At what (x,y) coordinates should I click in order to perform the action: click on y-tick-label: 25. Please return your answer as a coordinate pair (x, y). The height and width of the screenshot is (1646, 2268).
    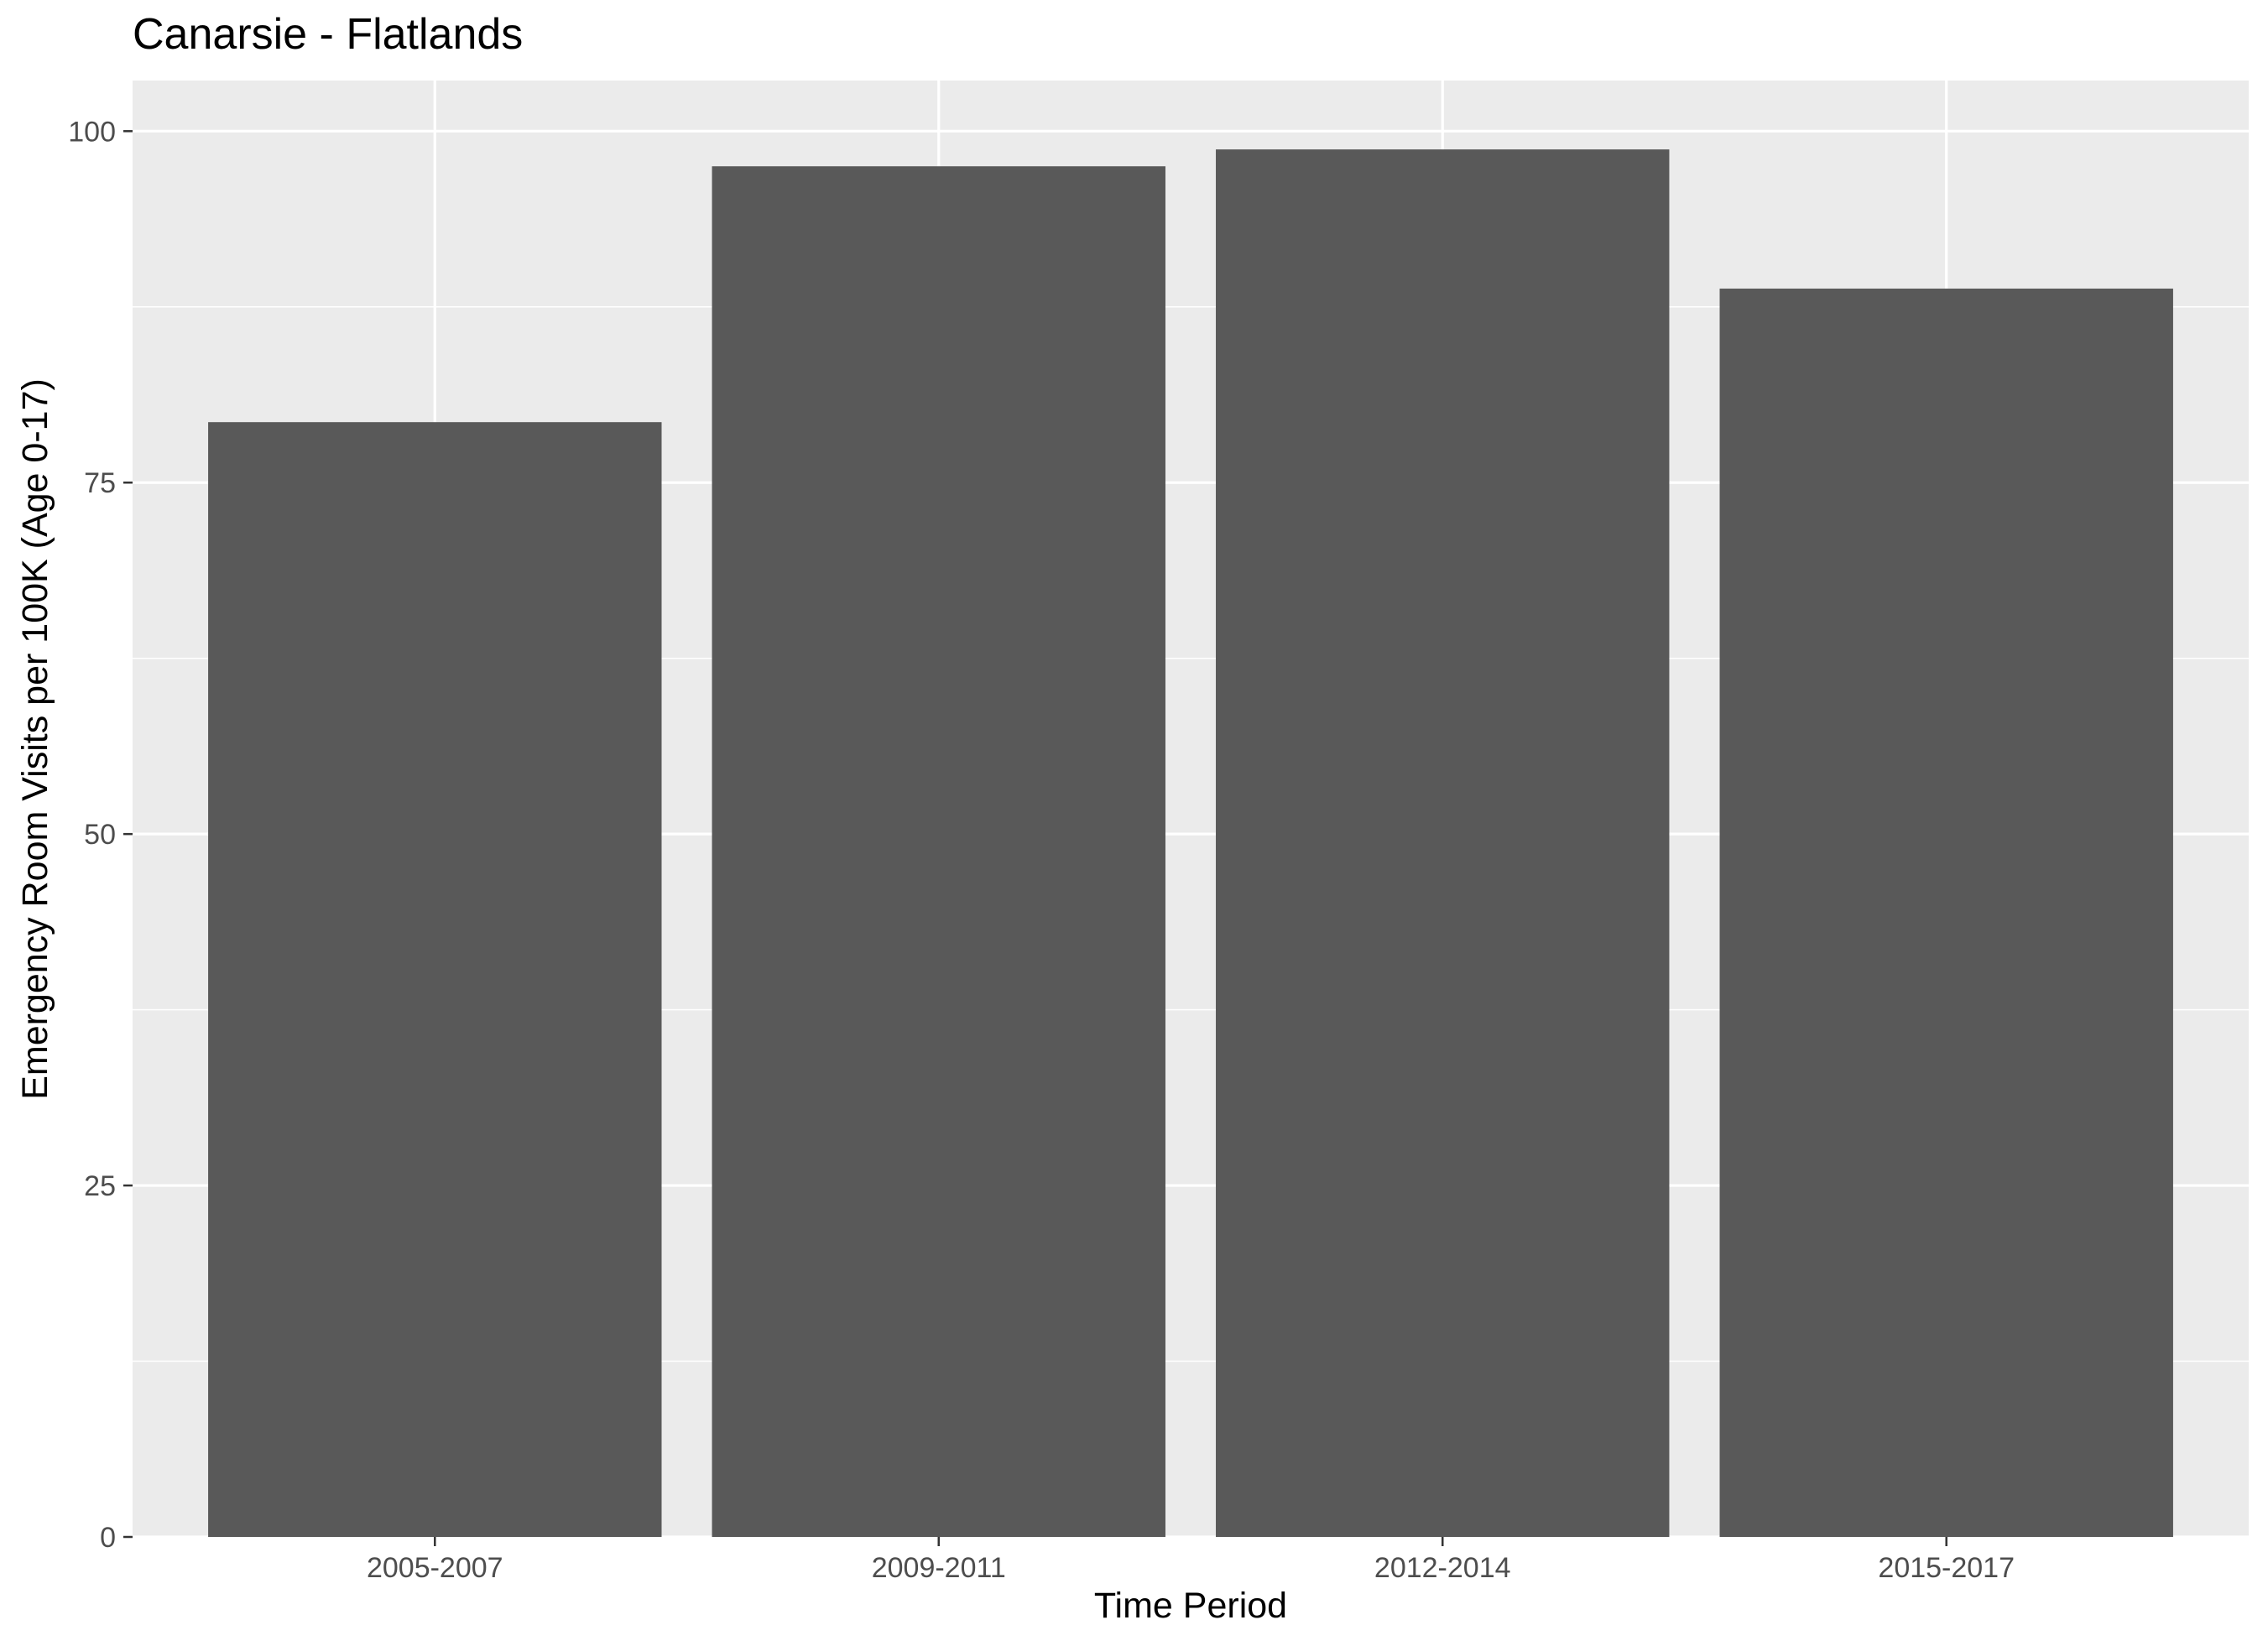
    Looking at the image, I should click on (100, 1186).